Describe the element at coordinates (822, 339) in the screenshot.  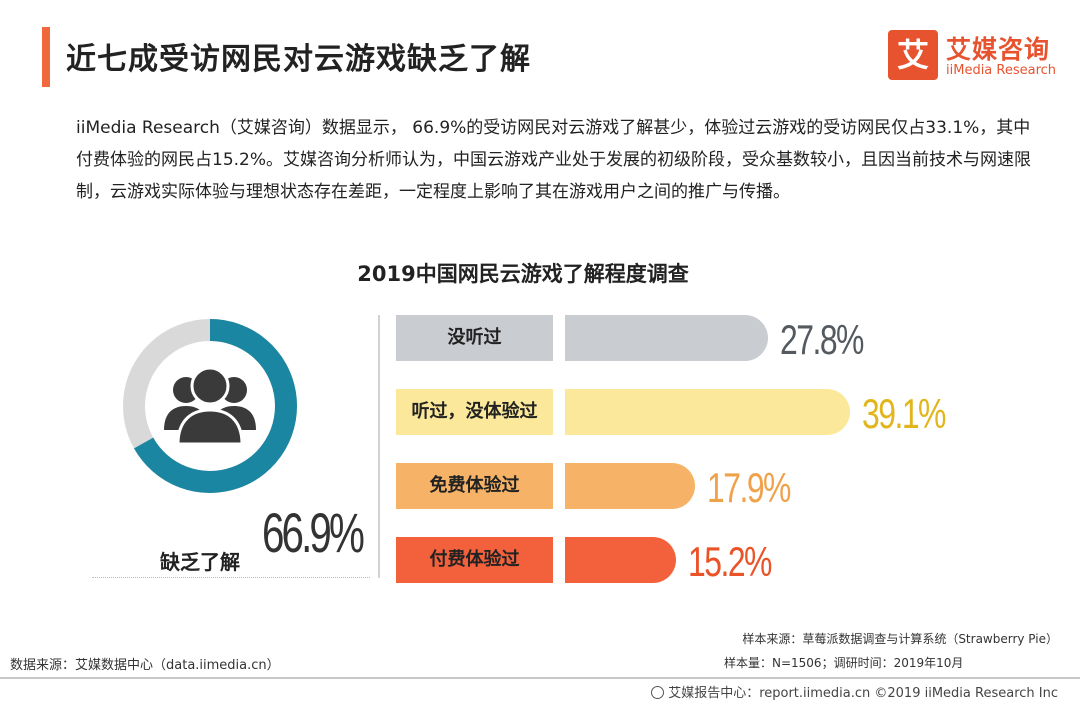
I see `bar-value-label: 27.8%` at that location.